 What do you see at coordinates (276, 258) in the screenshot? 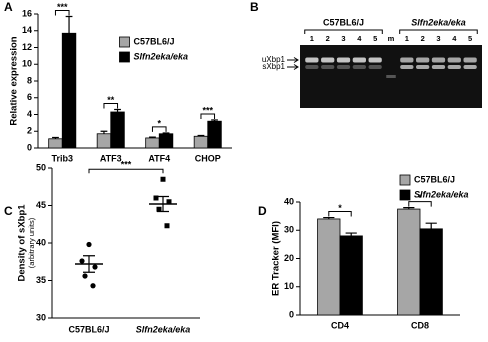
I see `y-axis-label: ER Tracker (MFI)` at bounding box center [276, 258].